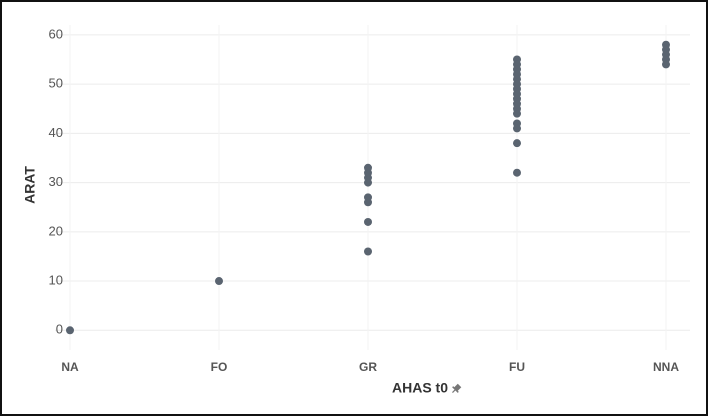 This screenshot has width=709, height=417. I want to click on y-tick-label: 40, so click(56, 132).